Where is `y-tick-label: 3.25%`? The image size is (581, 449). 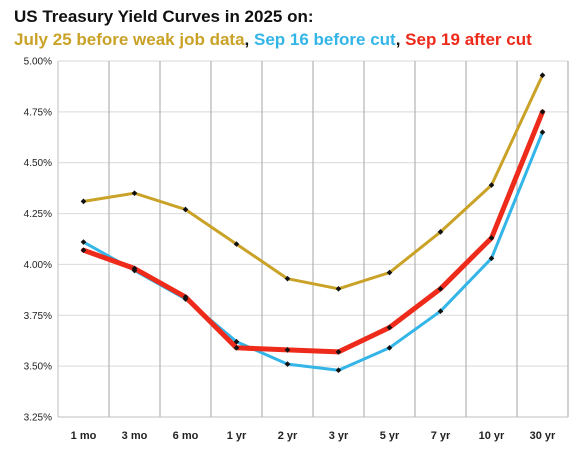
y-tick-label: 3.25% is located at coordinates (38, 418).